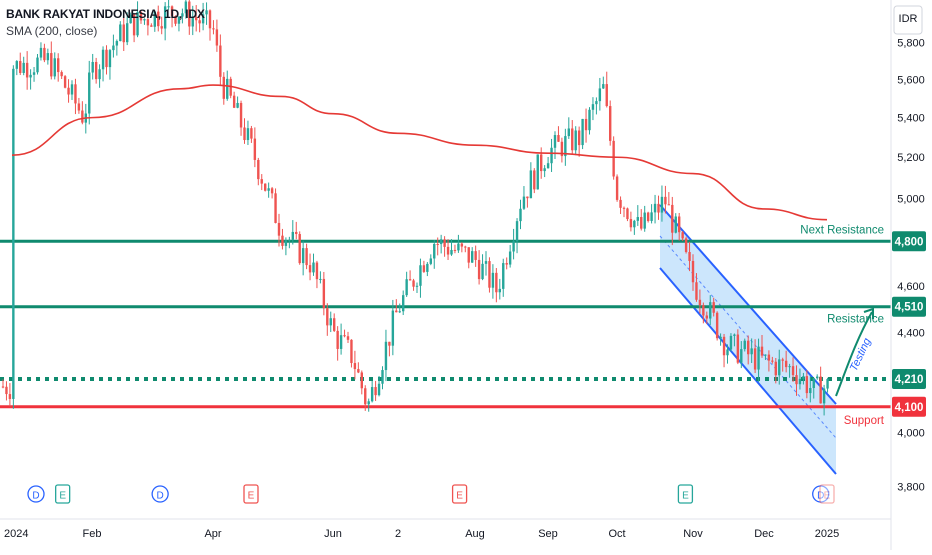  What do you see at coordinates (911, 158) in the screenshot?
I see `y-tick-label: 5,200` at bounding box center [911, 158].